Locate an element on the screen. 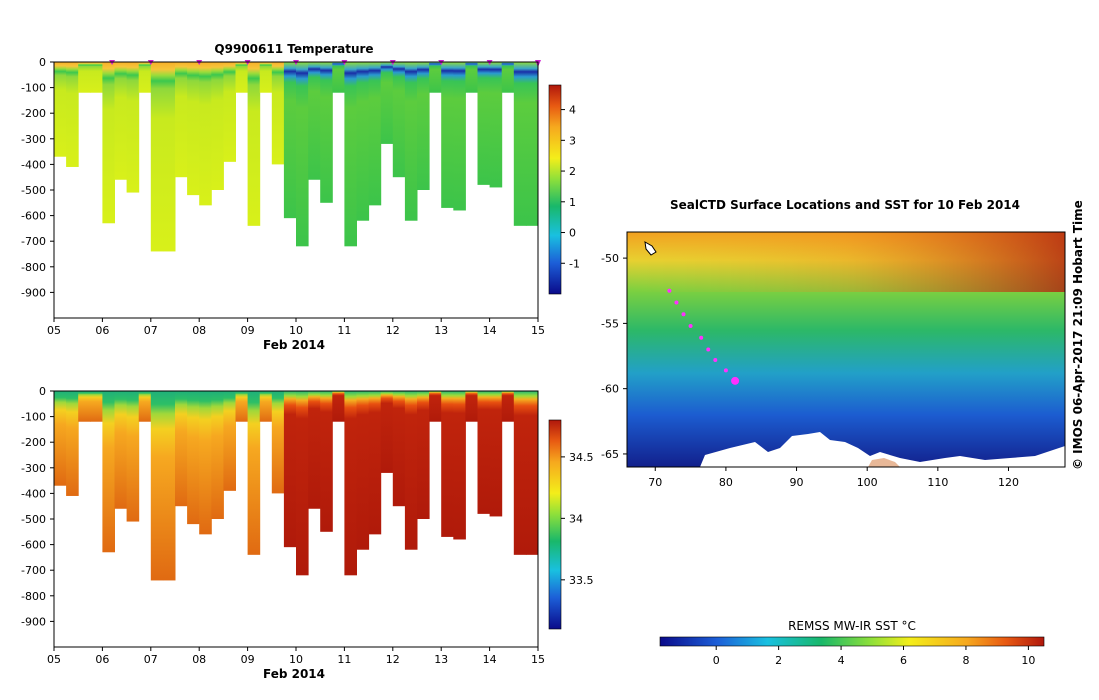  sst-colorbar-label: 2 is located at coordinates (778, 660).